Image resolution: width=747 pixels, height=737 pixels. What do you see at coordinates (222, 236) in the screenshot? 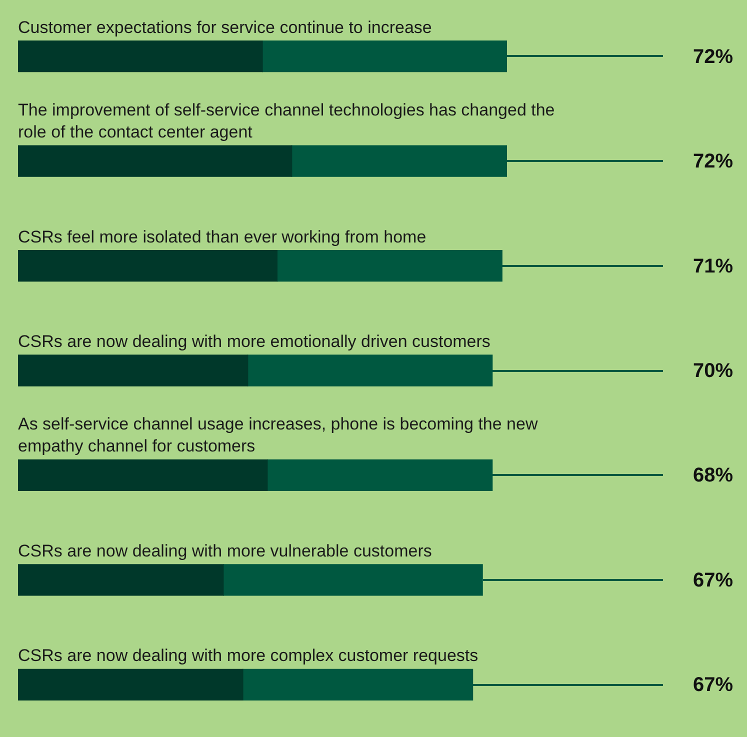
I see `y-tick-label: CSRs feel more isolated than ever working from home` at bounding box center [222, 236].